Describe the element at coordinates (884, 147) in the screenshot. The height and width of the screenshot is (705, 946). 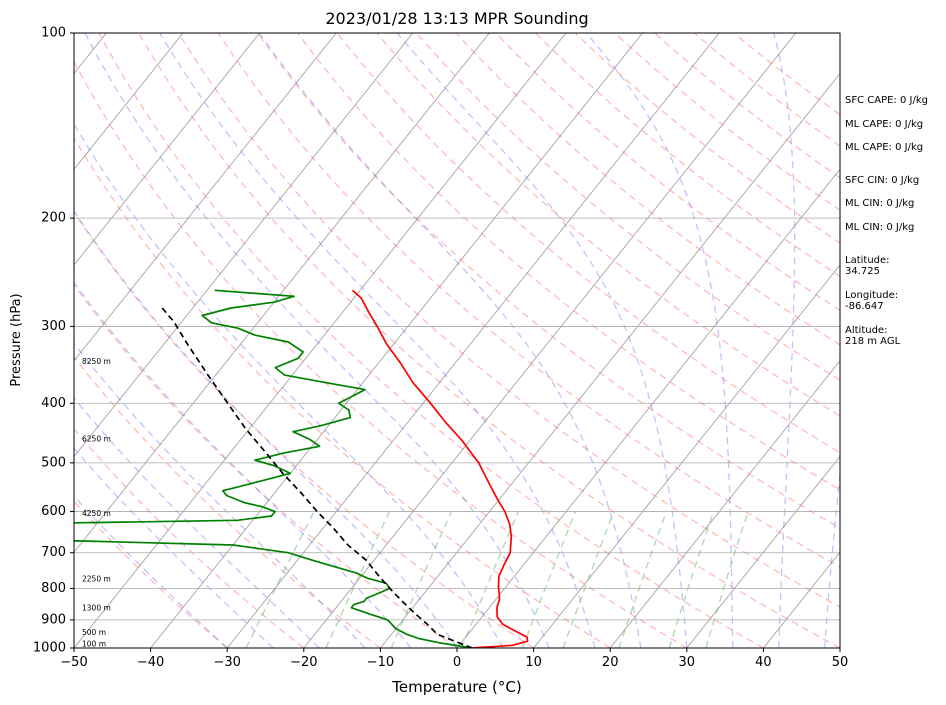
I see `ml-cape-label-2: ML CAPE: 0 J/kg` at that location.